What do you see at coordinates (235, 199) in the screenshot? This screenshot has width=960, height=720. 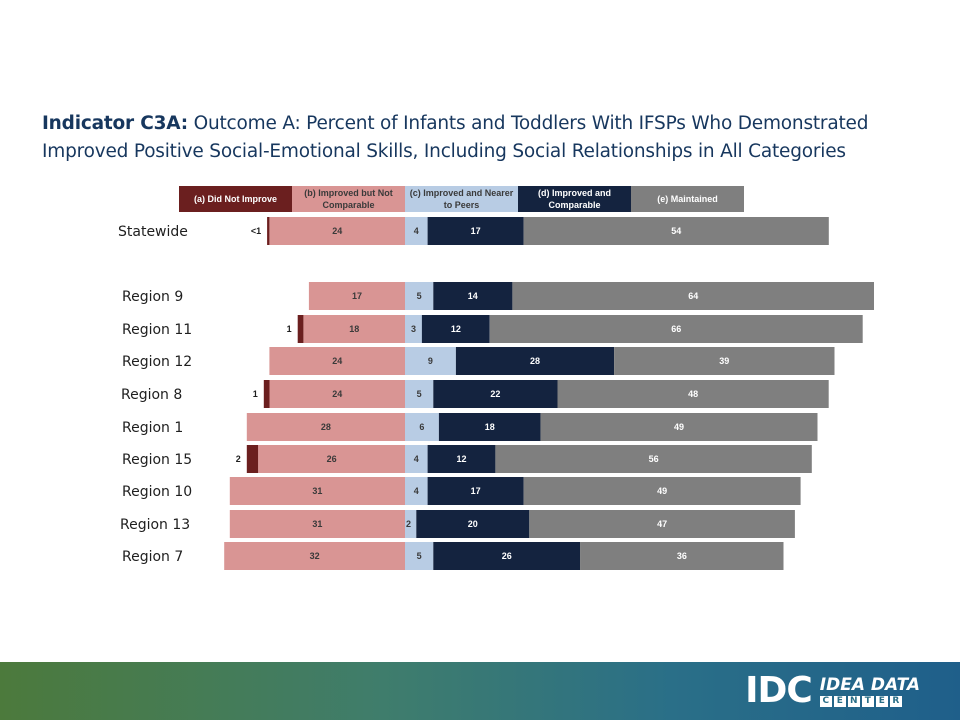 I see `legend-item-a: (a) Did Not Improve` at bounding box center [235, 199].